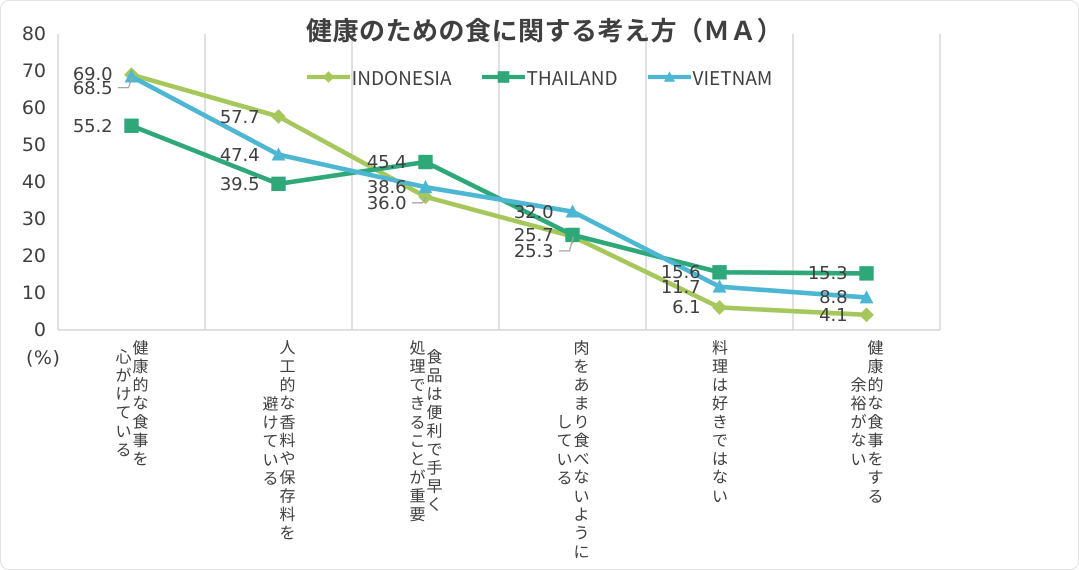 This screenshot has width=1079, height=570. What do you see at coordinates (573, 450) in the screenshot?
I see `x-category-label-3: 肉をあまり食べないように している` at bounding box center [573, 450].